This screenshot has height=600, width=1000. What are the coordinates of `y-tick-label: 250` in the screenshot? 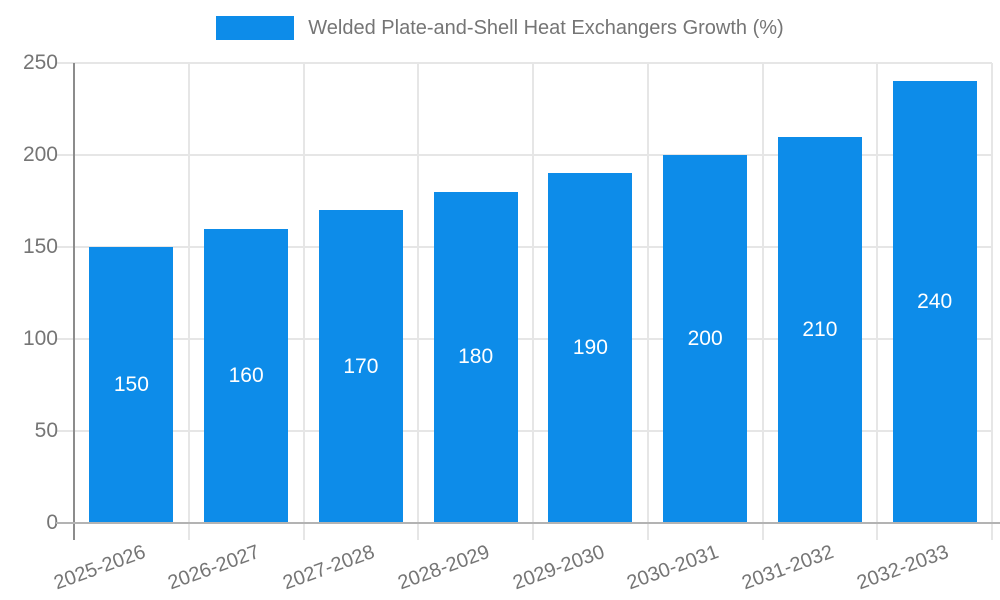 It's located at (40, 62).